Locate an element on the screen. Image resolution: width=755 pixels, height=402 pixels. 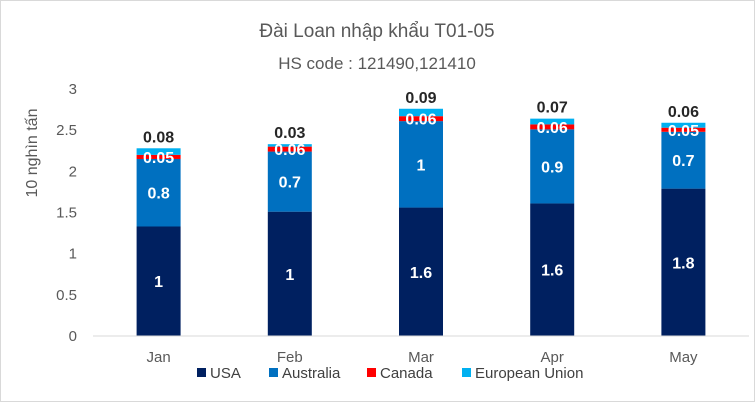
data-label: 0.8 is located at coordinates (158, 194).